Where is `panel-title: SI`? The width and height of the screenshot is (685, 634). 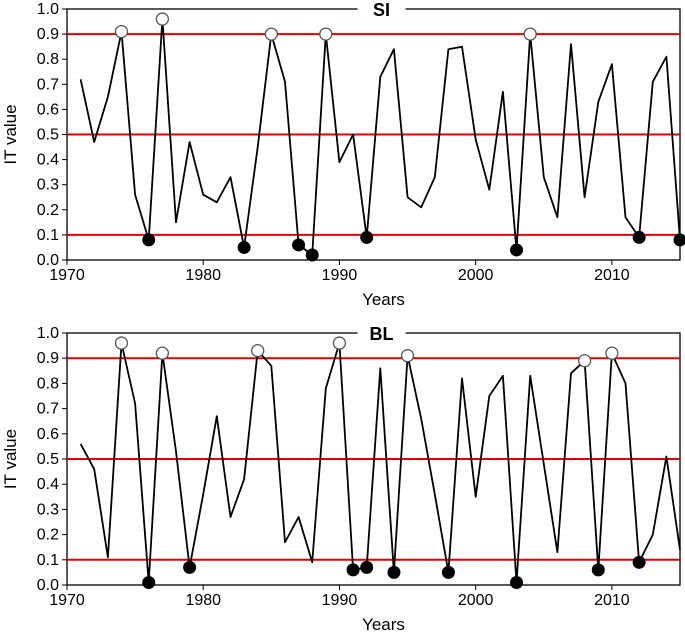 panel-title: SI is located at coordinates (381, 10).